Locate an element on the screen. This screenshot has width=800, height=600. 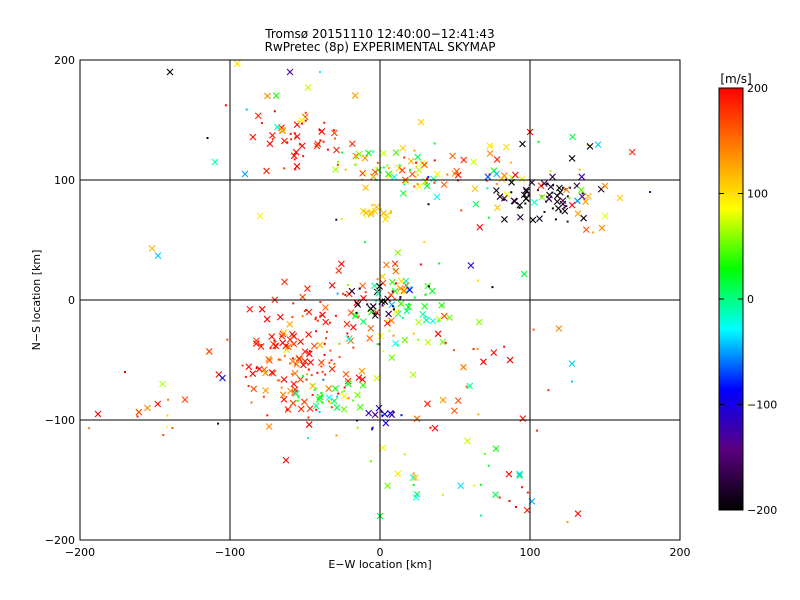
colorbar-tick-label: 0 is located at coordinates (750, 299).